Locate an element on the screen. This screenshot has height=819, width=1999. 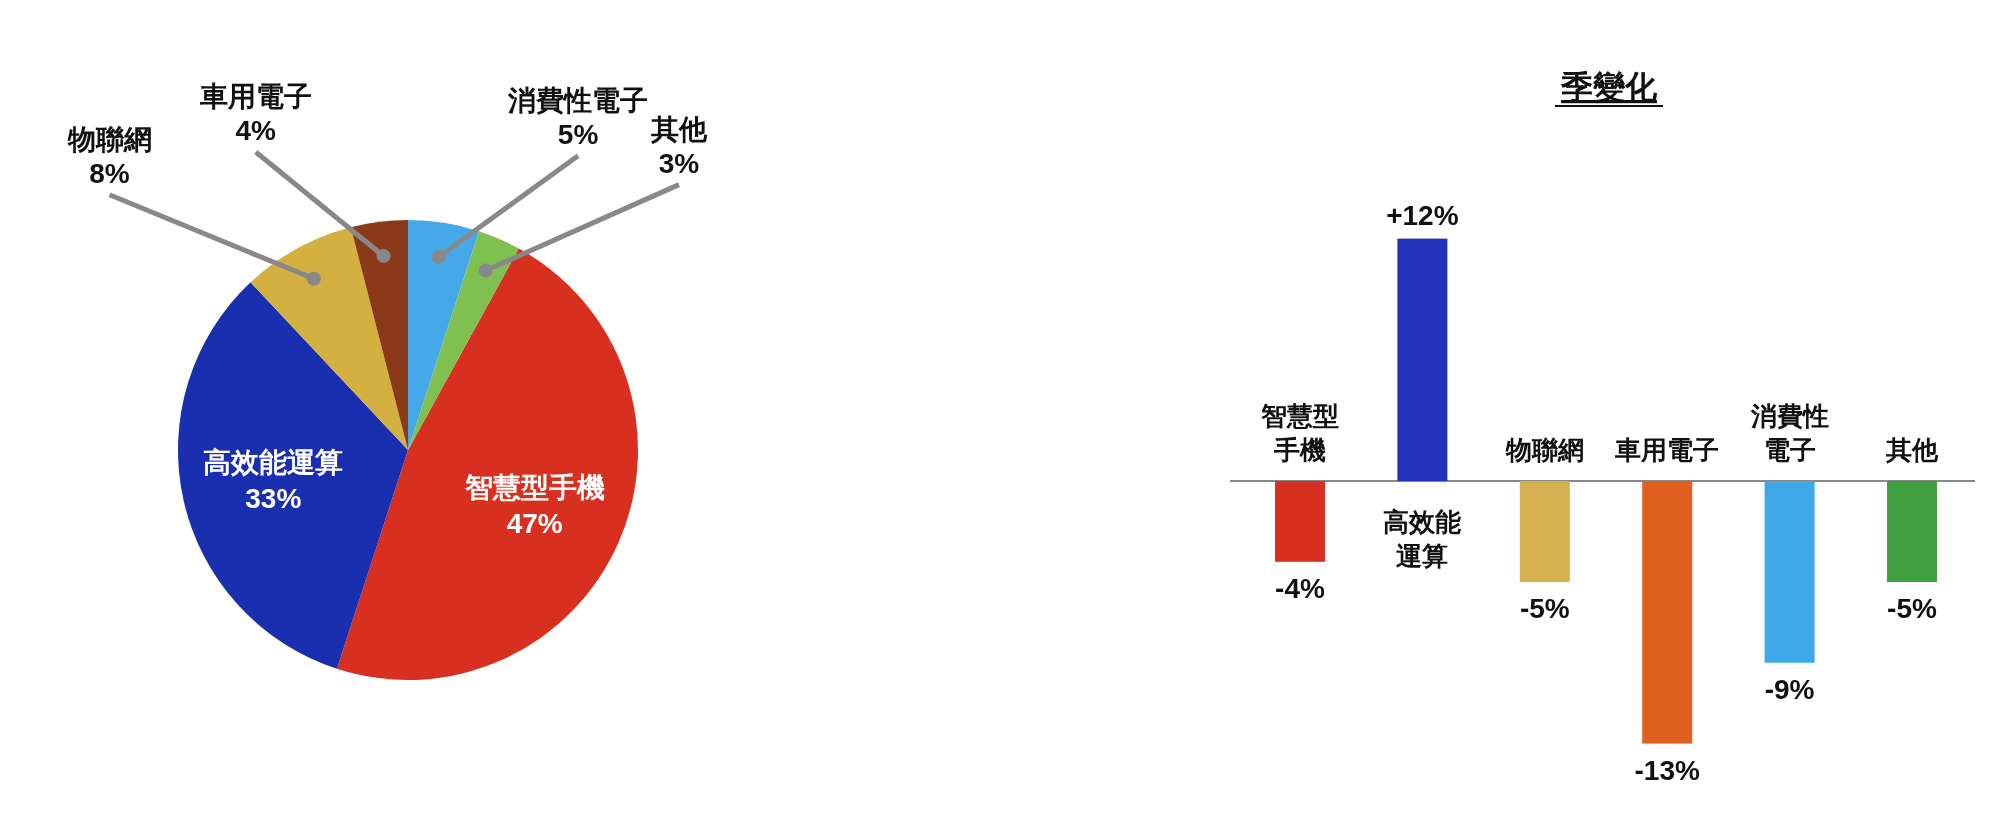
x-tick-label: 其他 is located at coordinates (1912, 450).